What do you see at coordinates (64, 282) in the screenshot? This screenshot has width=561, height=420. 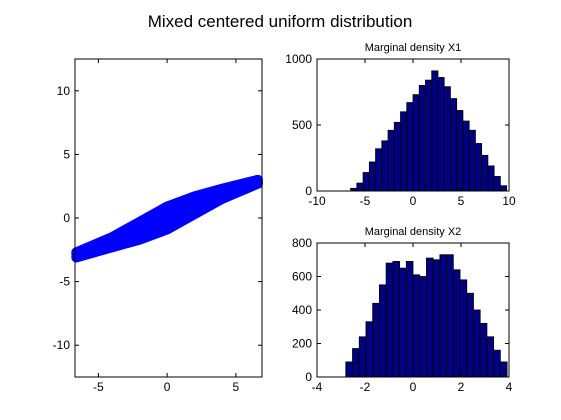 I see `y-tick-label: -5` at bounding box center [64, 282].